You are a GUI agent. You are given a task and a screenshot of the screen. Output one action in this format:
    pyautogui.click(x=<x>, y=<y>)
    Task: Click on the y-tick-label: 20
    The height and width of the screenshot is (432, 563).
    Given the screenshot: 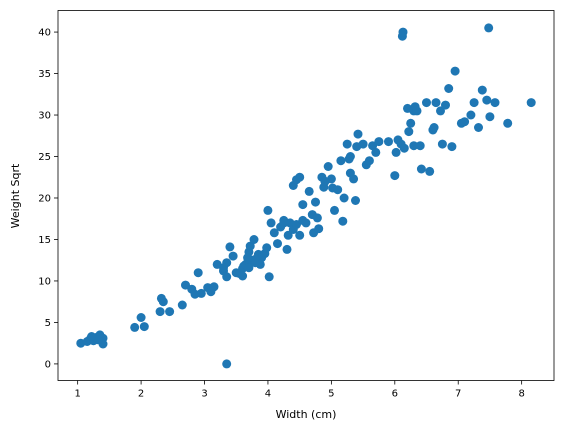 What is the action you would take?
    pyautogui.click(x=44, y=198)
    